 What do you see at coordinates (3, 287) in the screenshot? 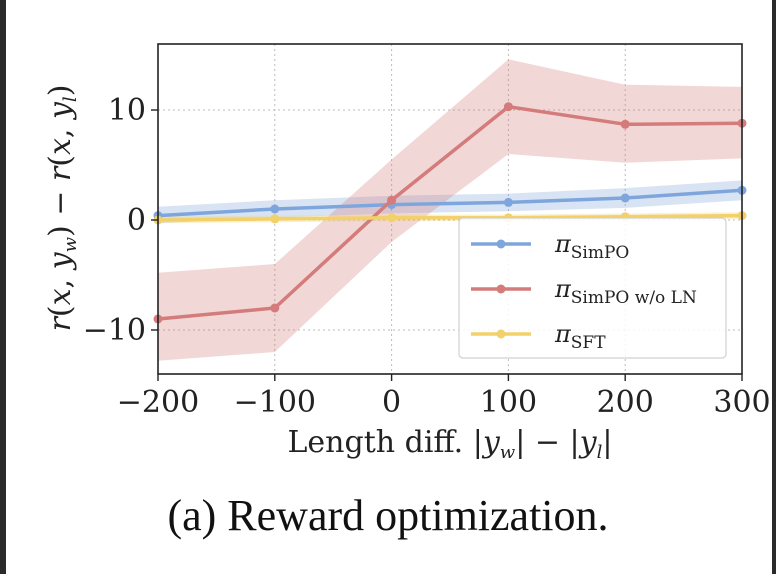
I see `window-frame-left` at bounding box center [3, 287].